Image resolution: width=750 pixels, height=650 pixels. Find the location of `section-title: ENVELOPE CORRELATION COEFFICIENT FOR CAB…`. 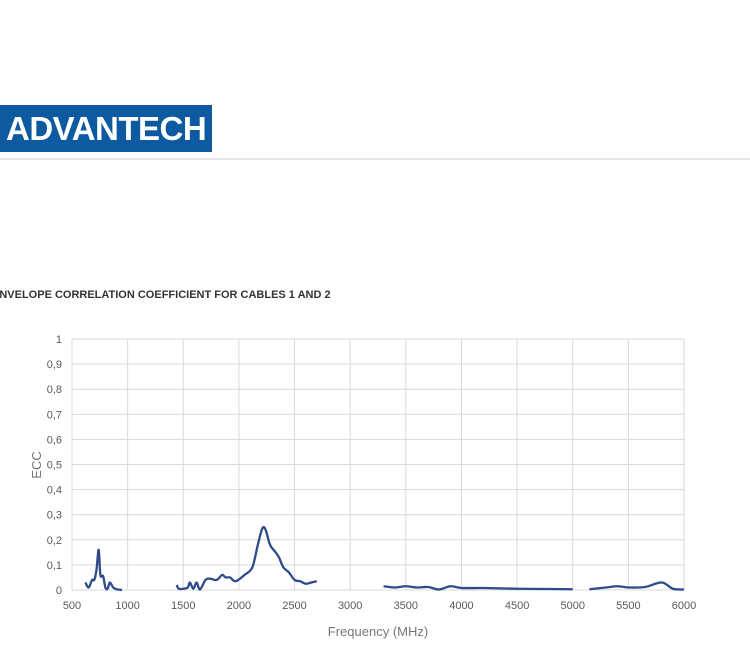

section-title: ENVELOPE CORRELATION COEFFICIENT FOR CAB… is located at coordinates (165, 295).